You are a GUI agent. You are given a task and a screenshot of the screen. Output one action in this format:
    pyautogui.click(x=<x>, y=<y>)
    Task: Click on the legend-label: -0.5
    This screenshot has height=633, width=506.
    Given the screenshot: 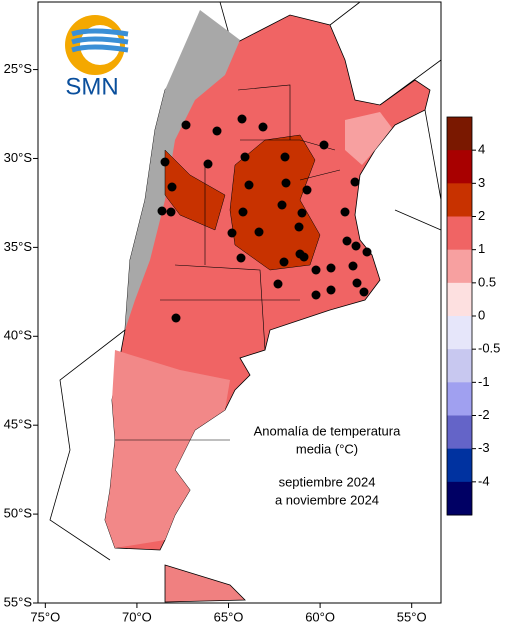 What is the action you would take?
    pyautogui.click(x=489, y=348)
    